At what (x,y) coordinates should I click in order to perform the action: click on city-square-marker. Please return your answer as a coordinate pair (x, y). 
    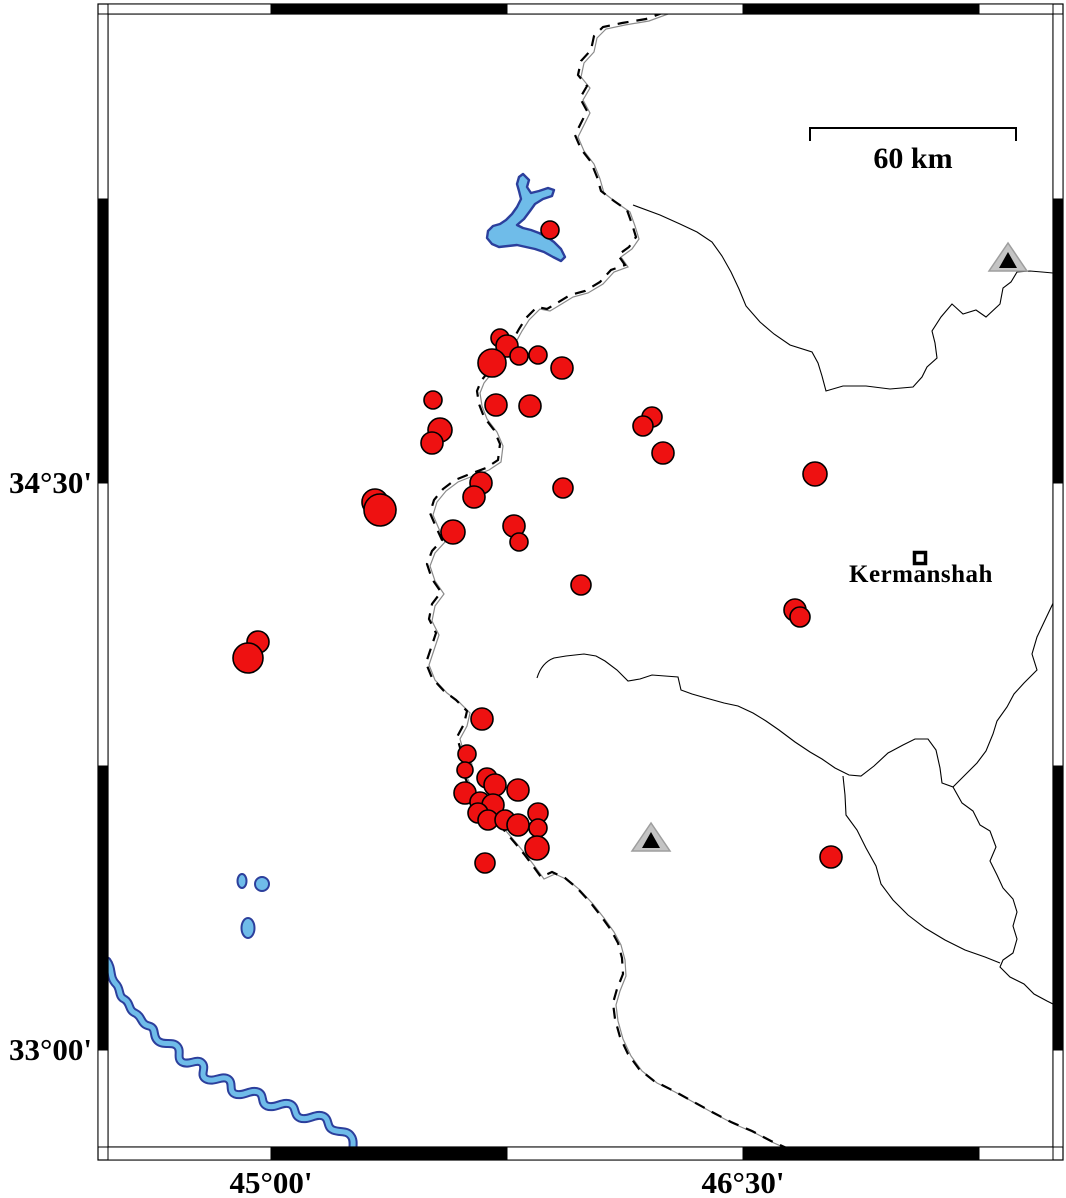
    Looking at the image, I should click on (920, 558).